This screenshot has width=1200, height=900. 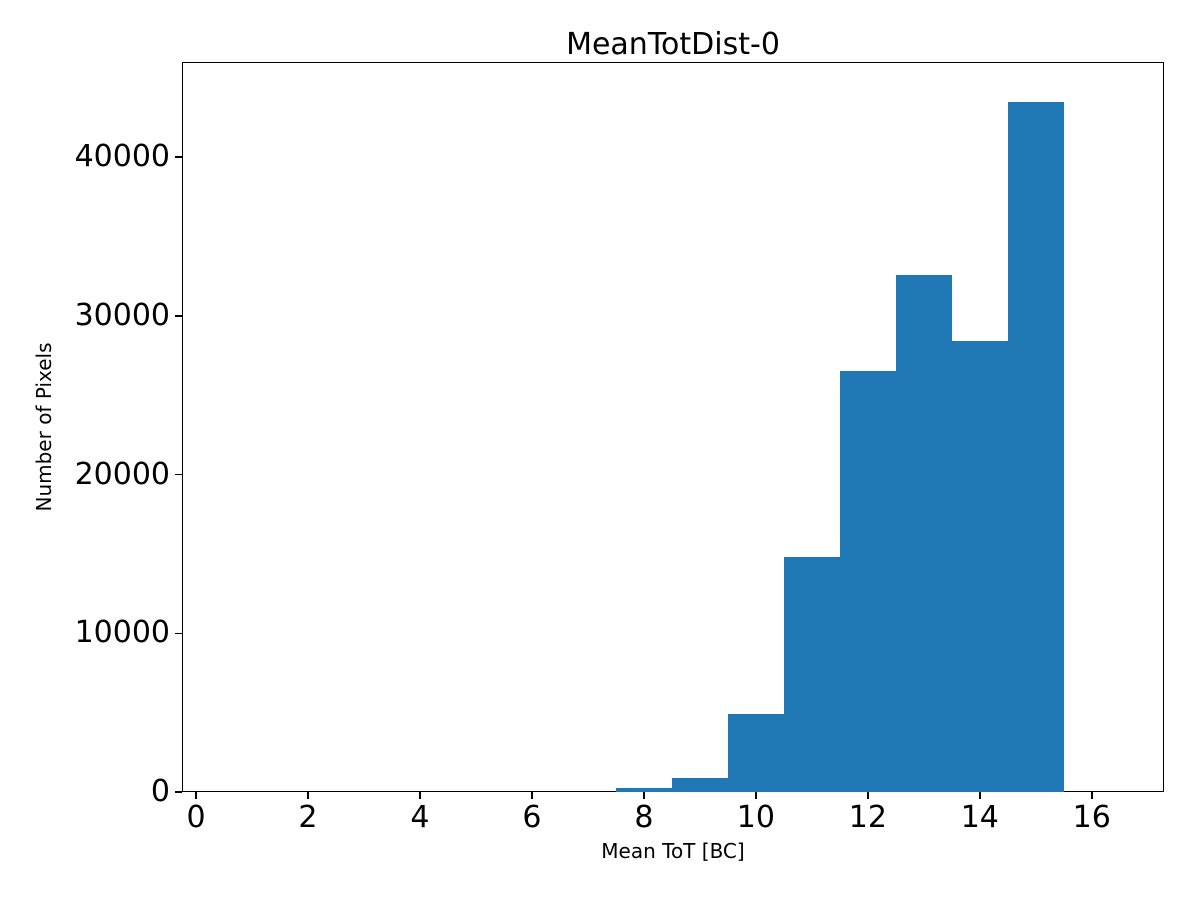 What do you see at coordinates (867, 817) in the screenshot?
I see `x-tick-label: 12` at bounding box center [867, 817].